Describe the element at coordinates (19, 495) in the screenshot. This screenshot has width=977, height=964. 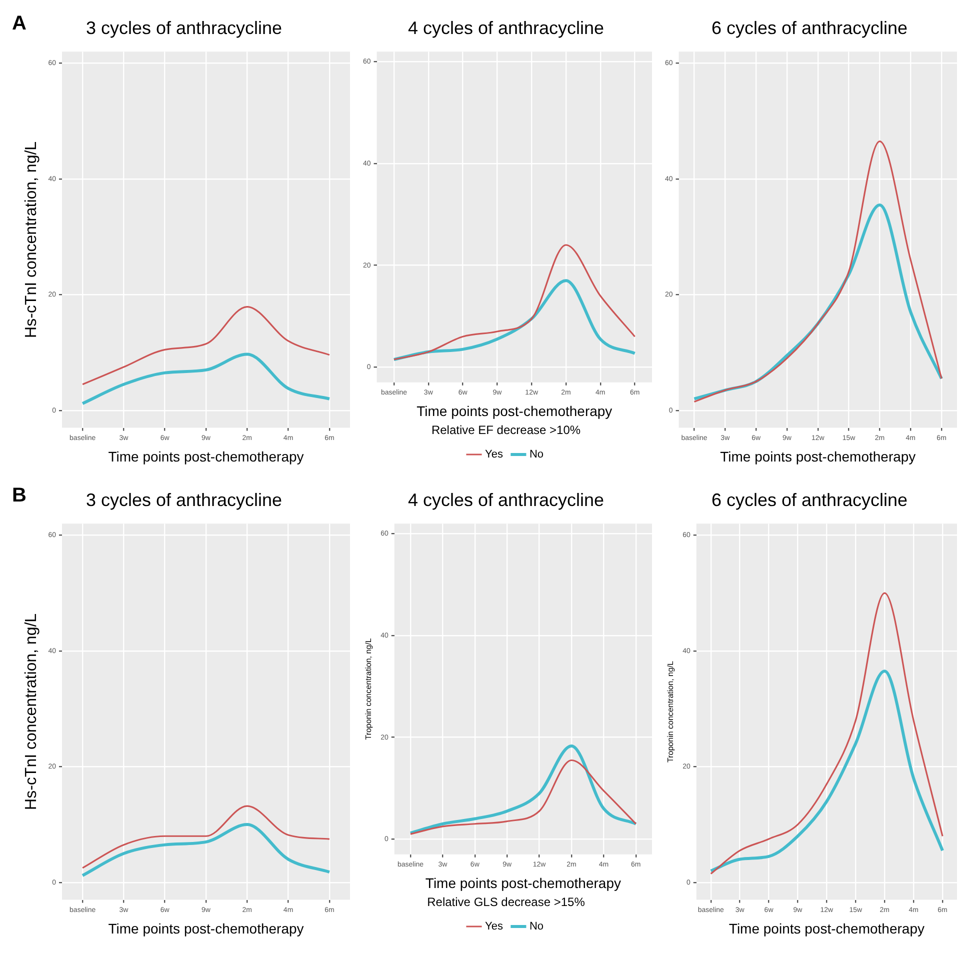
I see `text: B` at that location.